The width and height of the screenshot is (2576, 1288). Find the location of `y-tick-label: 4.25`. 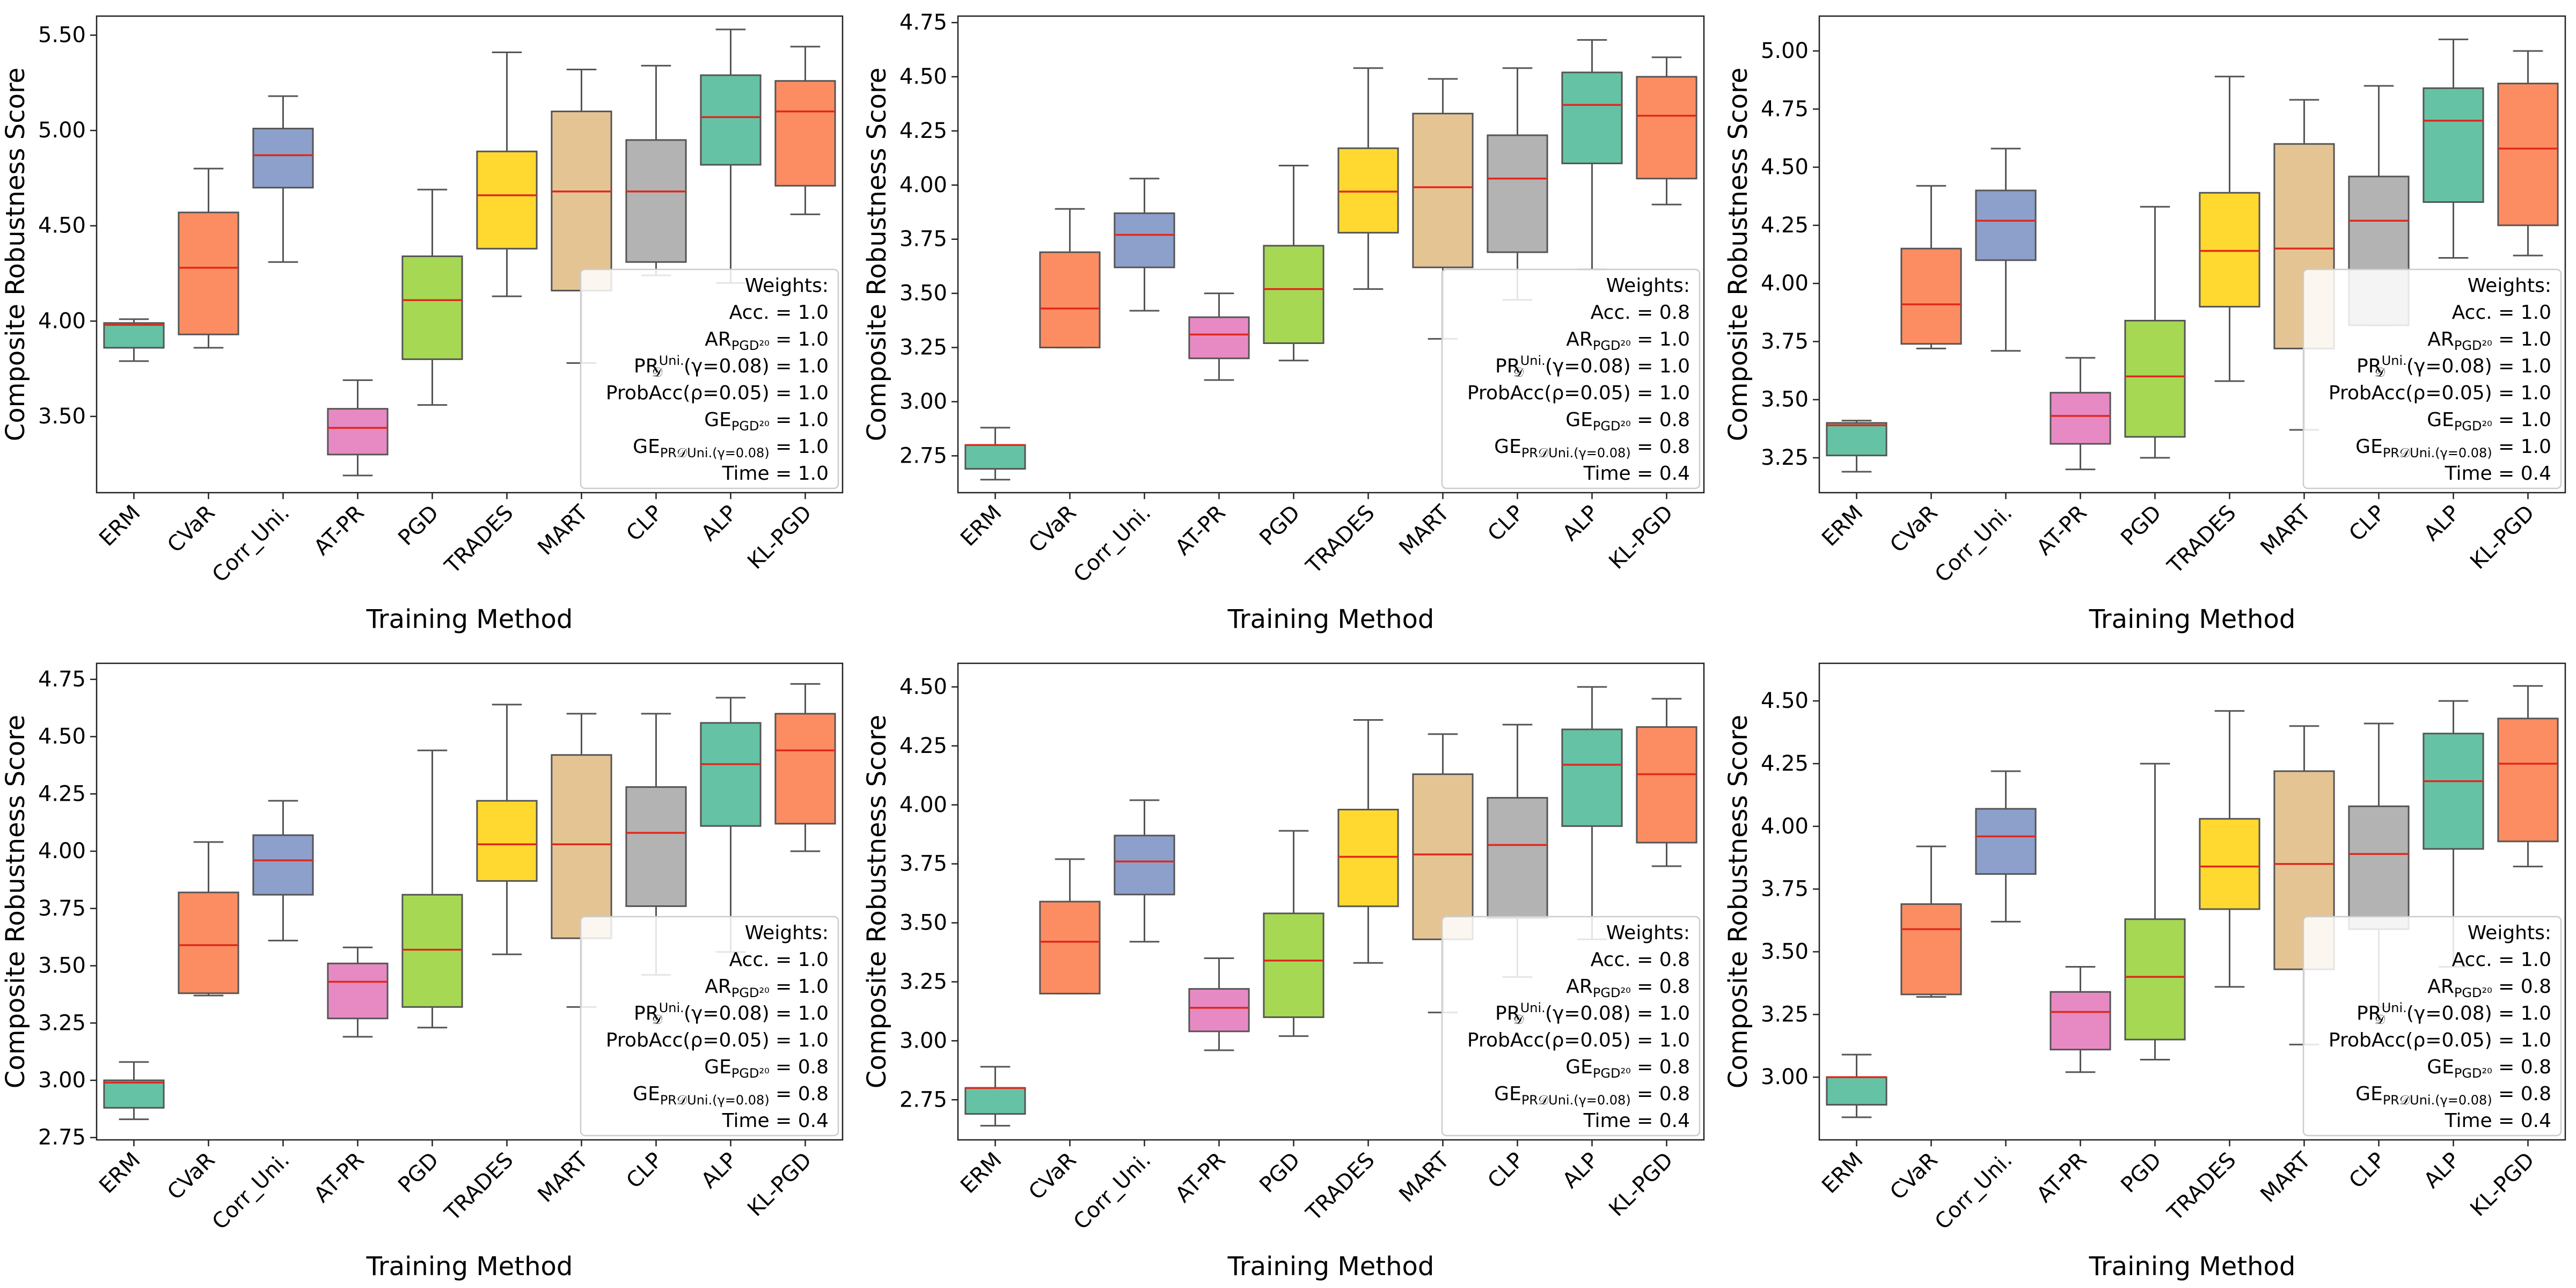

y-tick-label: 4.25 is located at coordinates (923, 746).